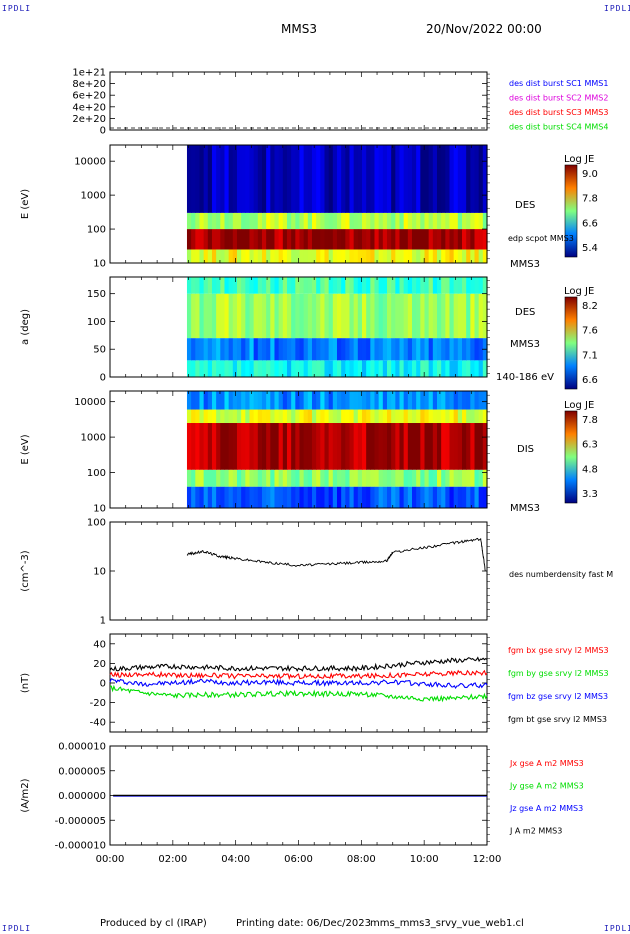 This screenshot has width=630, height=934. Describe the element at coordinates (590, 445) in the screenshot. I see `p4-colorbar-tick-label: 6.3` at that location.